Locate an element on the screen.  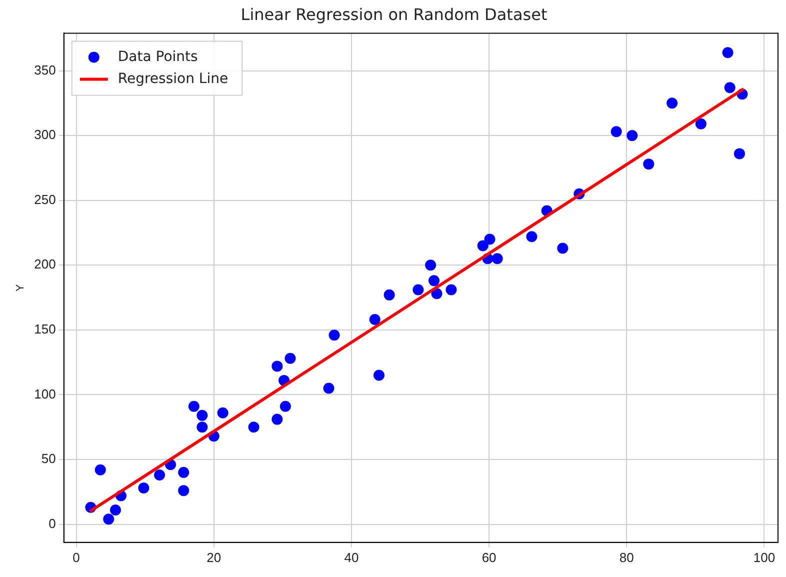
y-tick-label: 350 is located at coordinates (45, 70).